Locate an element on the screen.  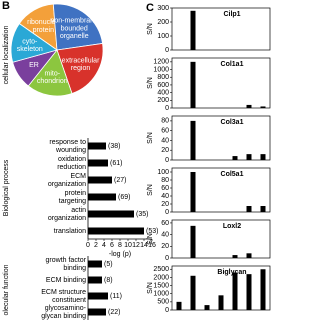
y-tick-label: 100 is located at coordinates (163, 172).